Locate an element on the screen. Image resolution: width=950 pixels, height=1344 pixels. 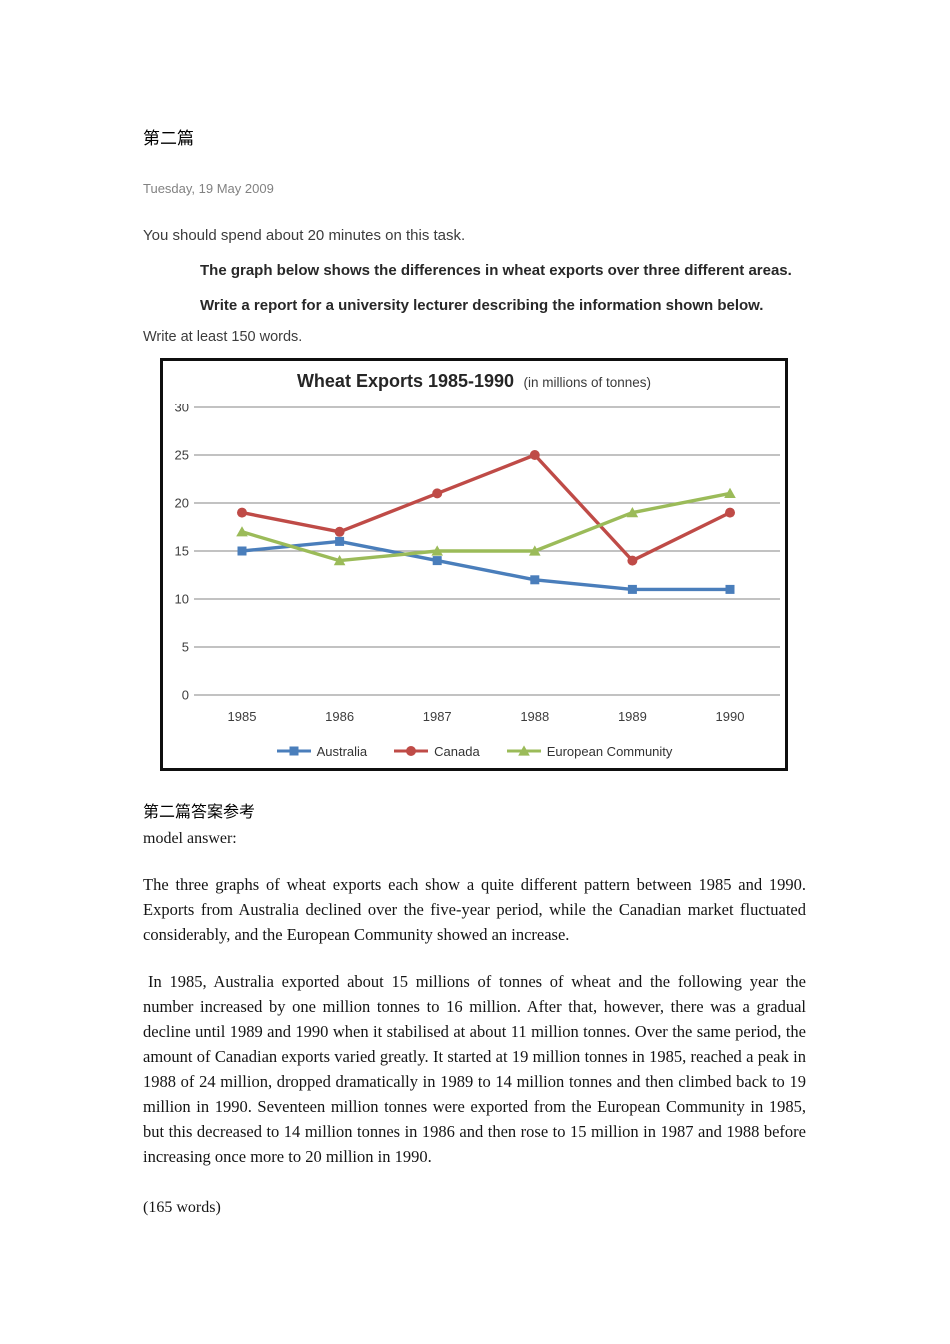
word-count-note: (165 words) is located at coordinates (182, 1207).